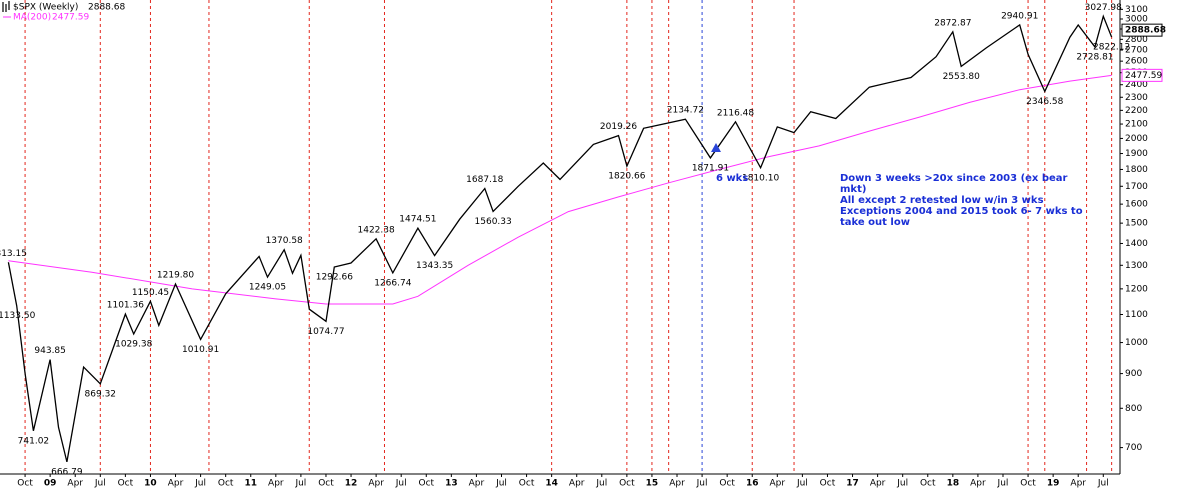 The image size is (1199, 490). I want to click on y-tick-label: 3000, so click(1136, 20).